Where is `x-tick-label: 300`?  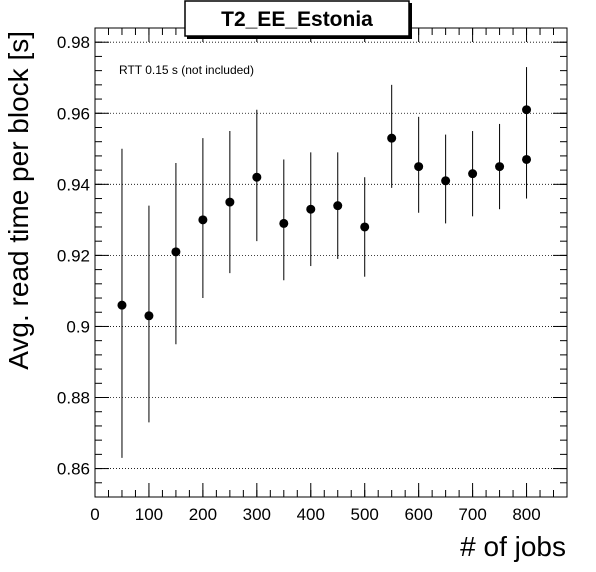
x-tick-label: 300 is located at coordinates (257, 514).